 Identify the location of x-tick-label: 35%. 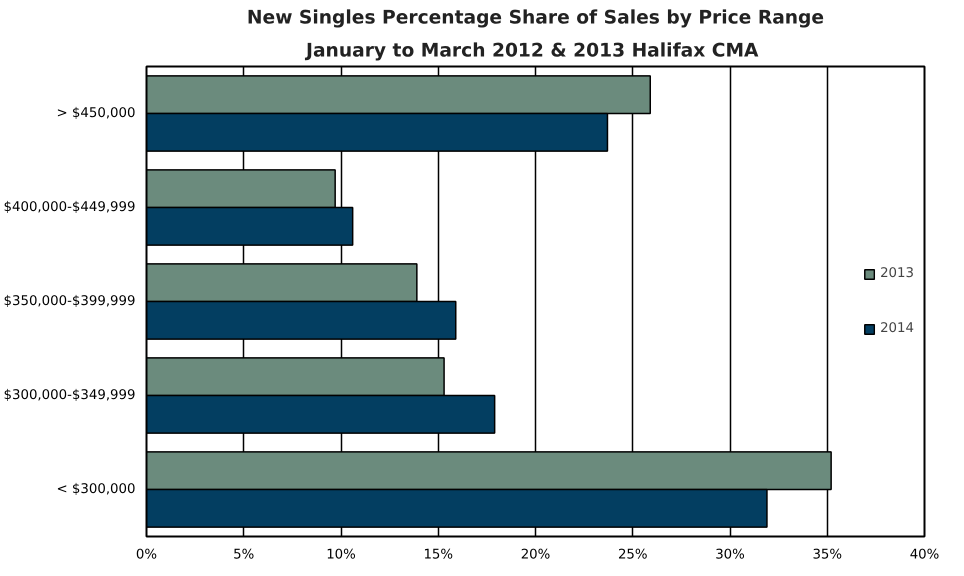
(827, 555).